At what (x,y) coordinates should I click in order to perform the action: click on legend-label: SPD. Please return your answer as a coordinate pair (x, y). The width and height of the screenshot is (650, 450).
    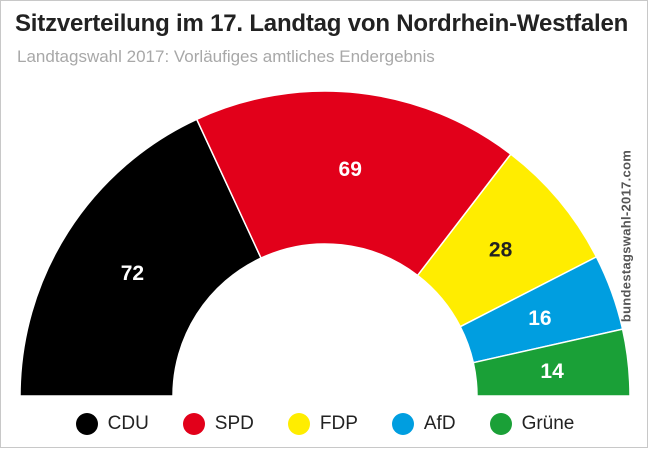
    Looking at the image, I should click on (234, 423).